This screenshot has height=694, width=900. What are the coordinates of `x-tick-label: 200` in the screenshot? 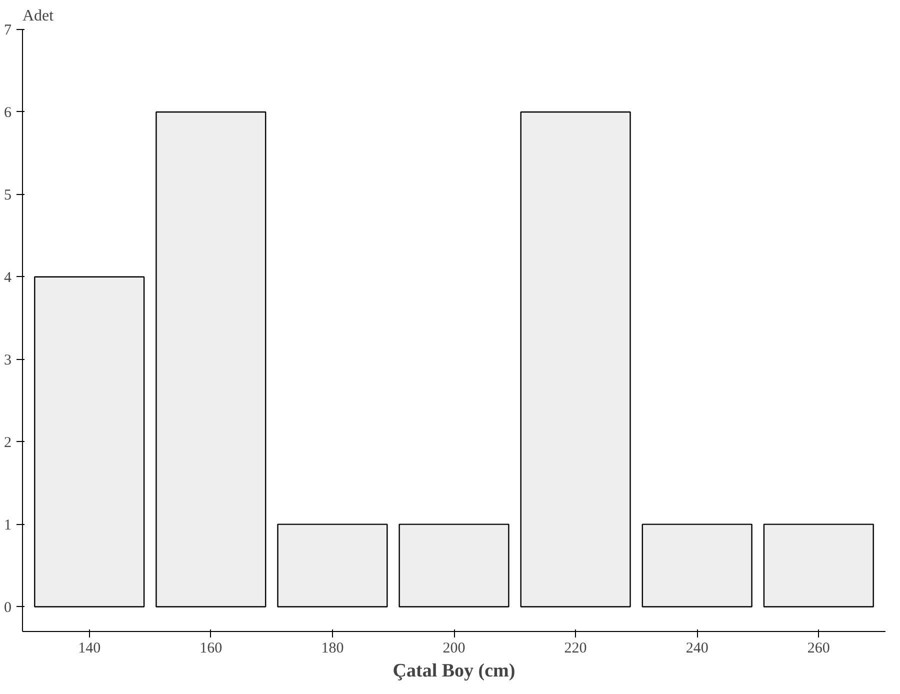 It's located at (454, 648).